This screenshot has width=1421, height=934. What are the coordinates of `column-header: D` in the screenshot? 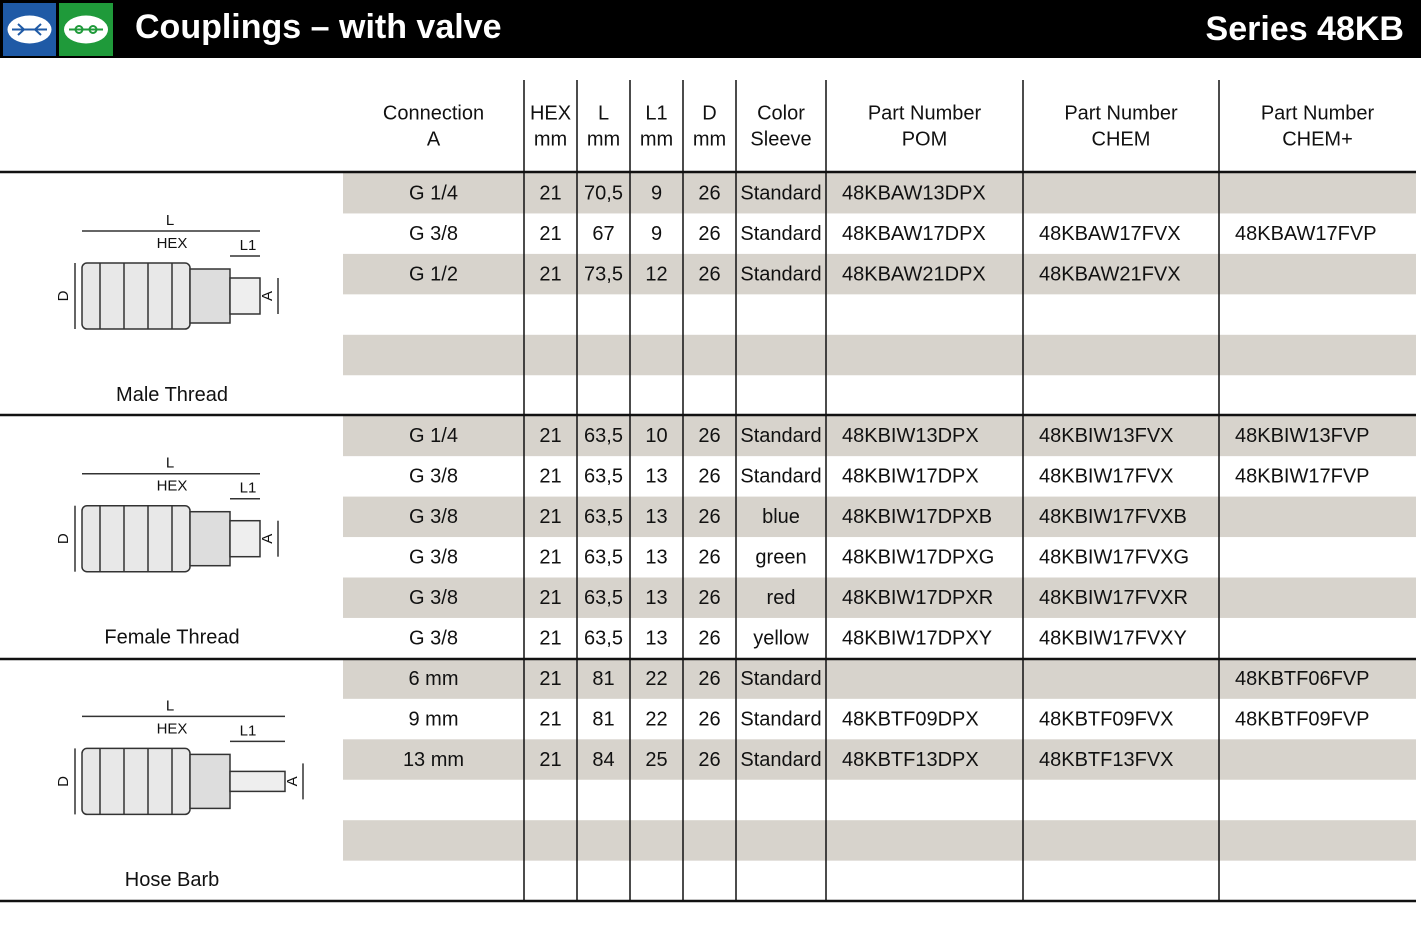 It's located at (709, 113).